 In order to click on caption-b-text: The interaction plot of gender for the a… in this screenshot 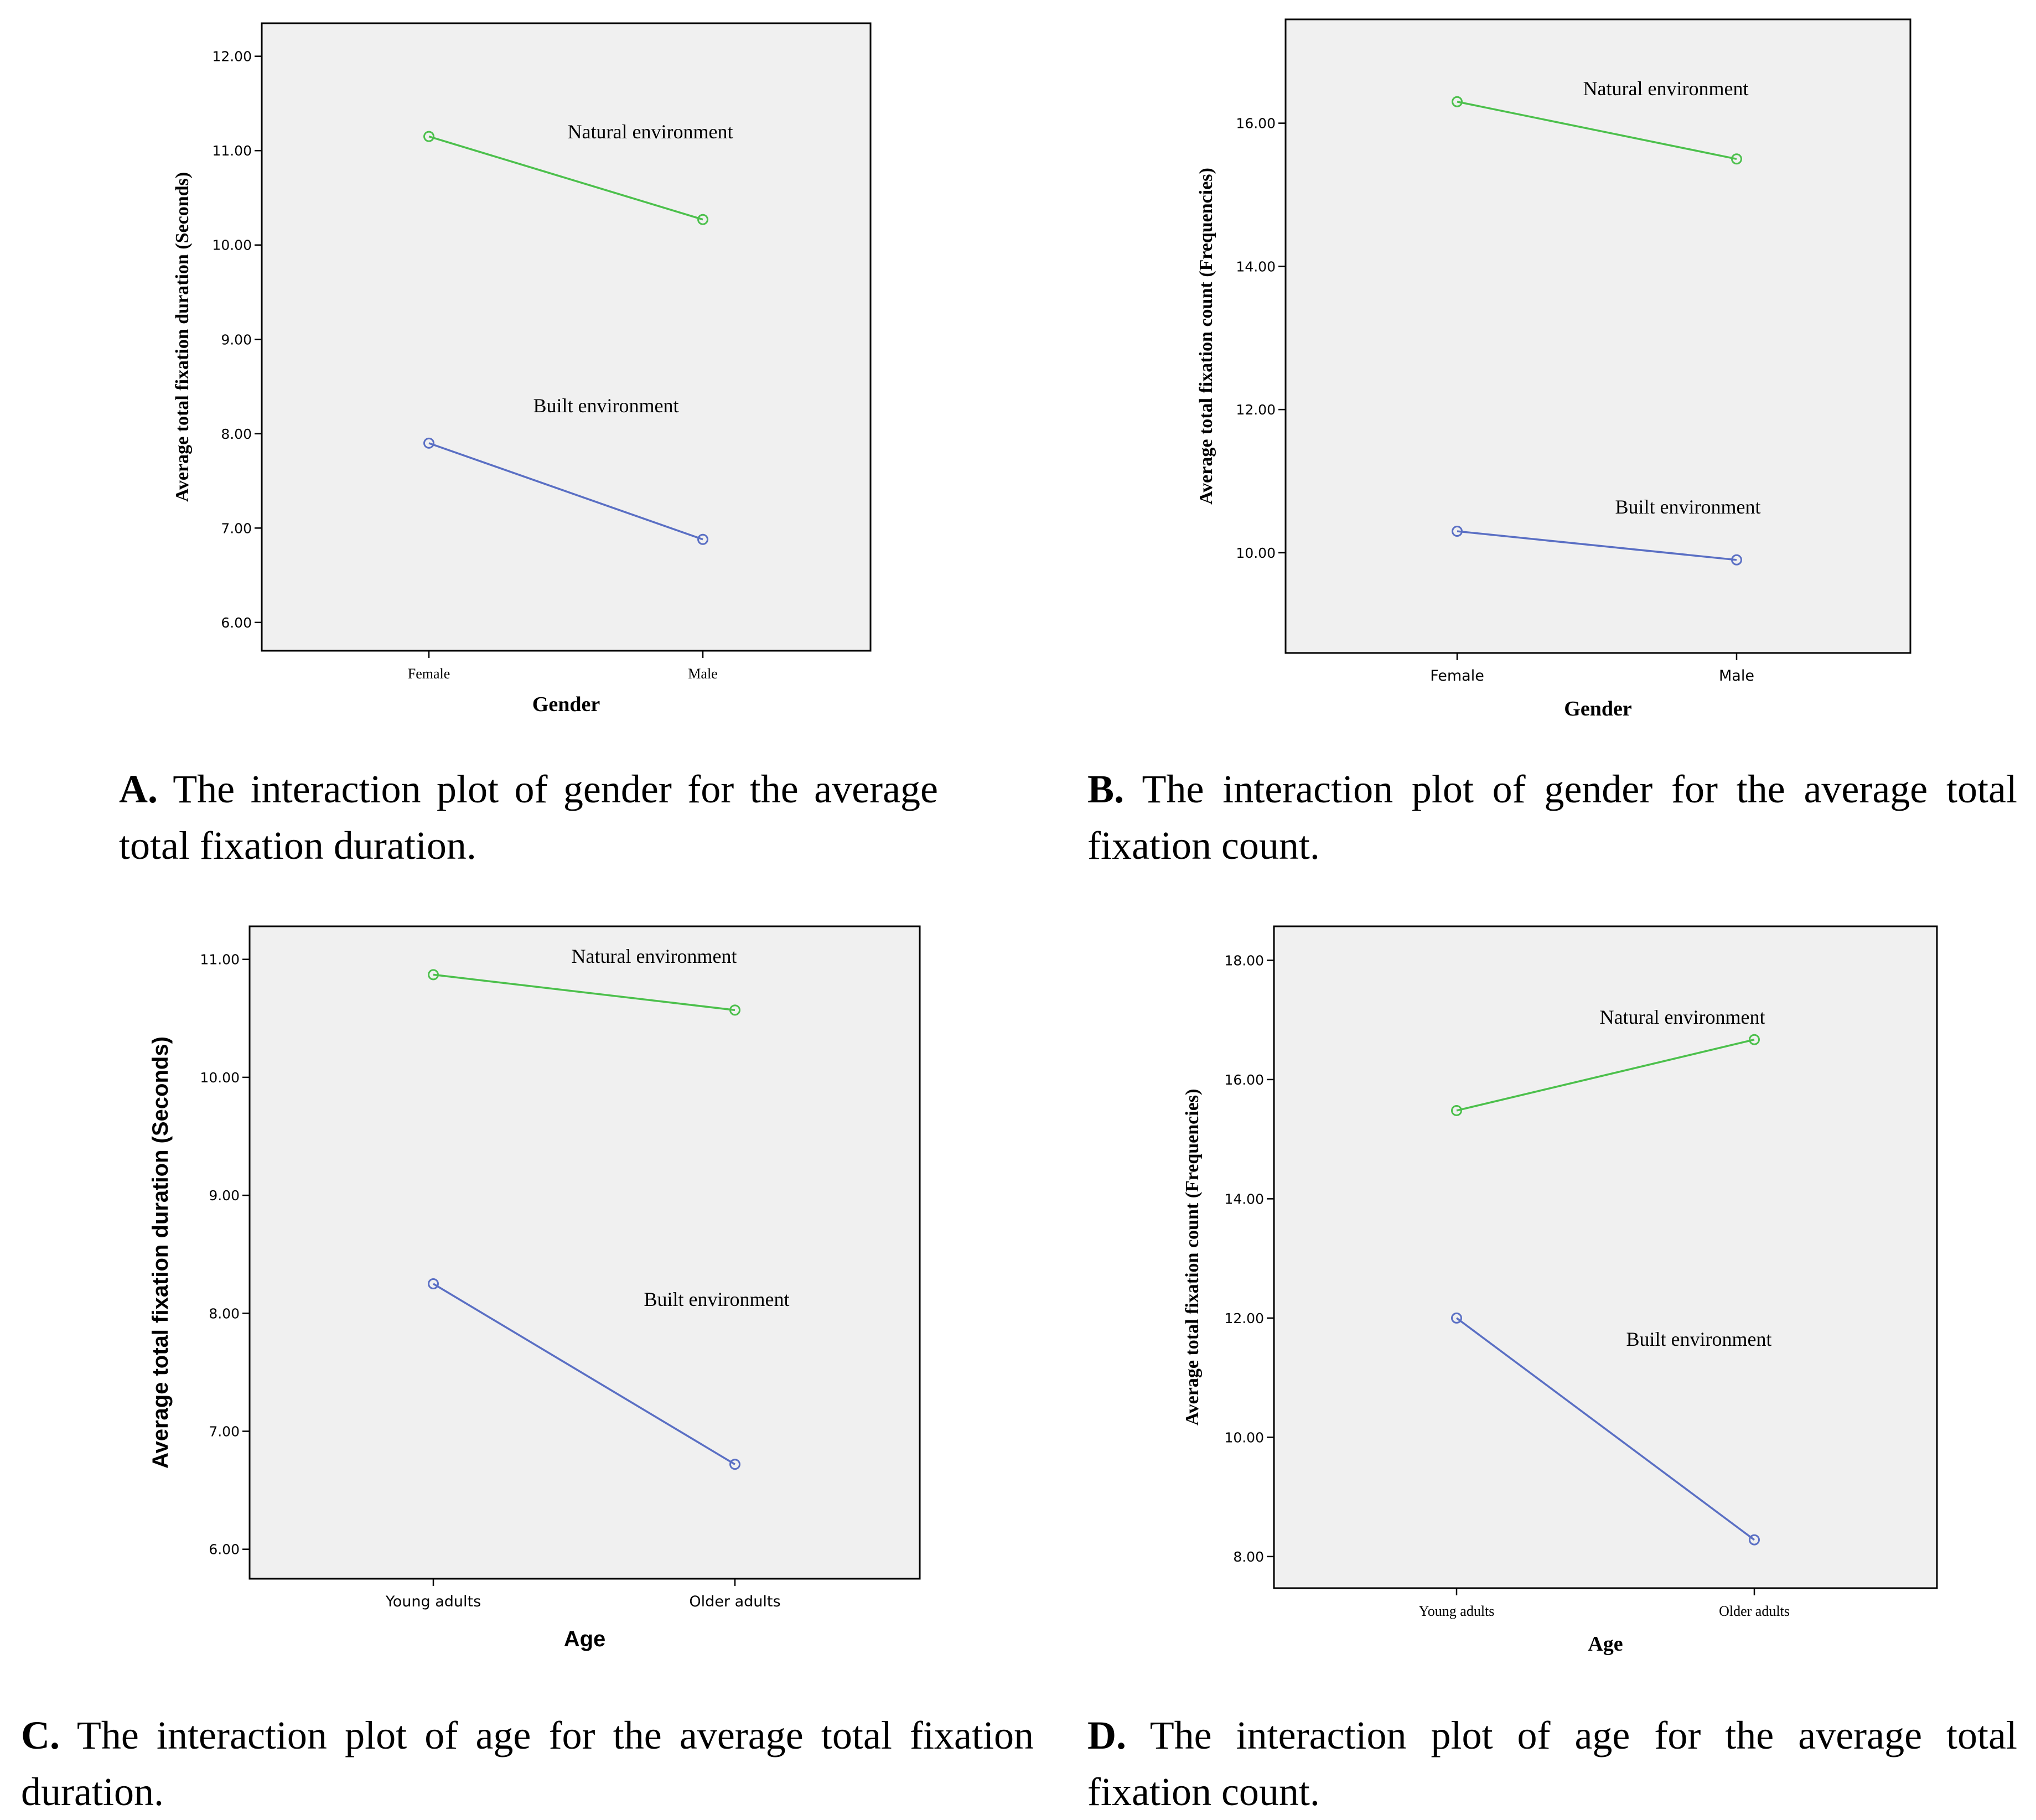, I will do `click(1552, 818)`.